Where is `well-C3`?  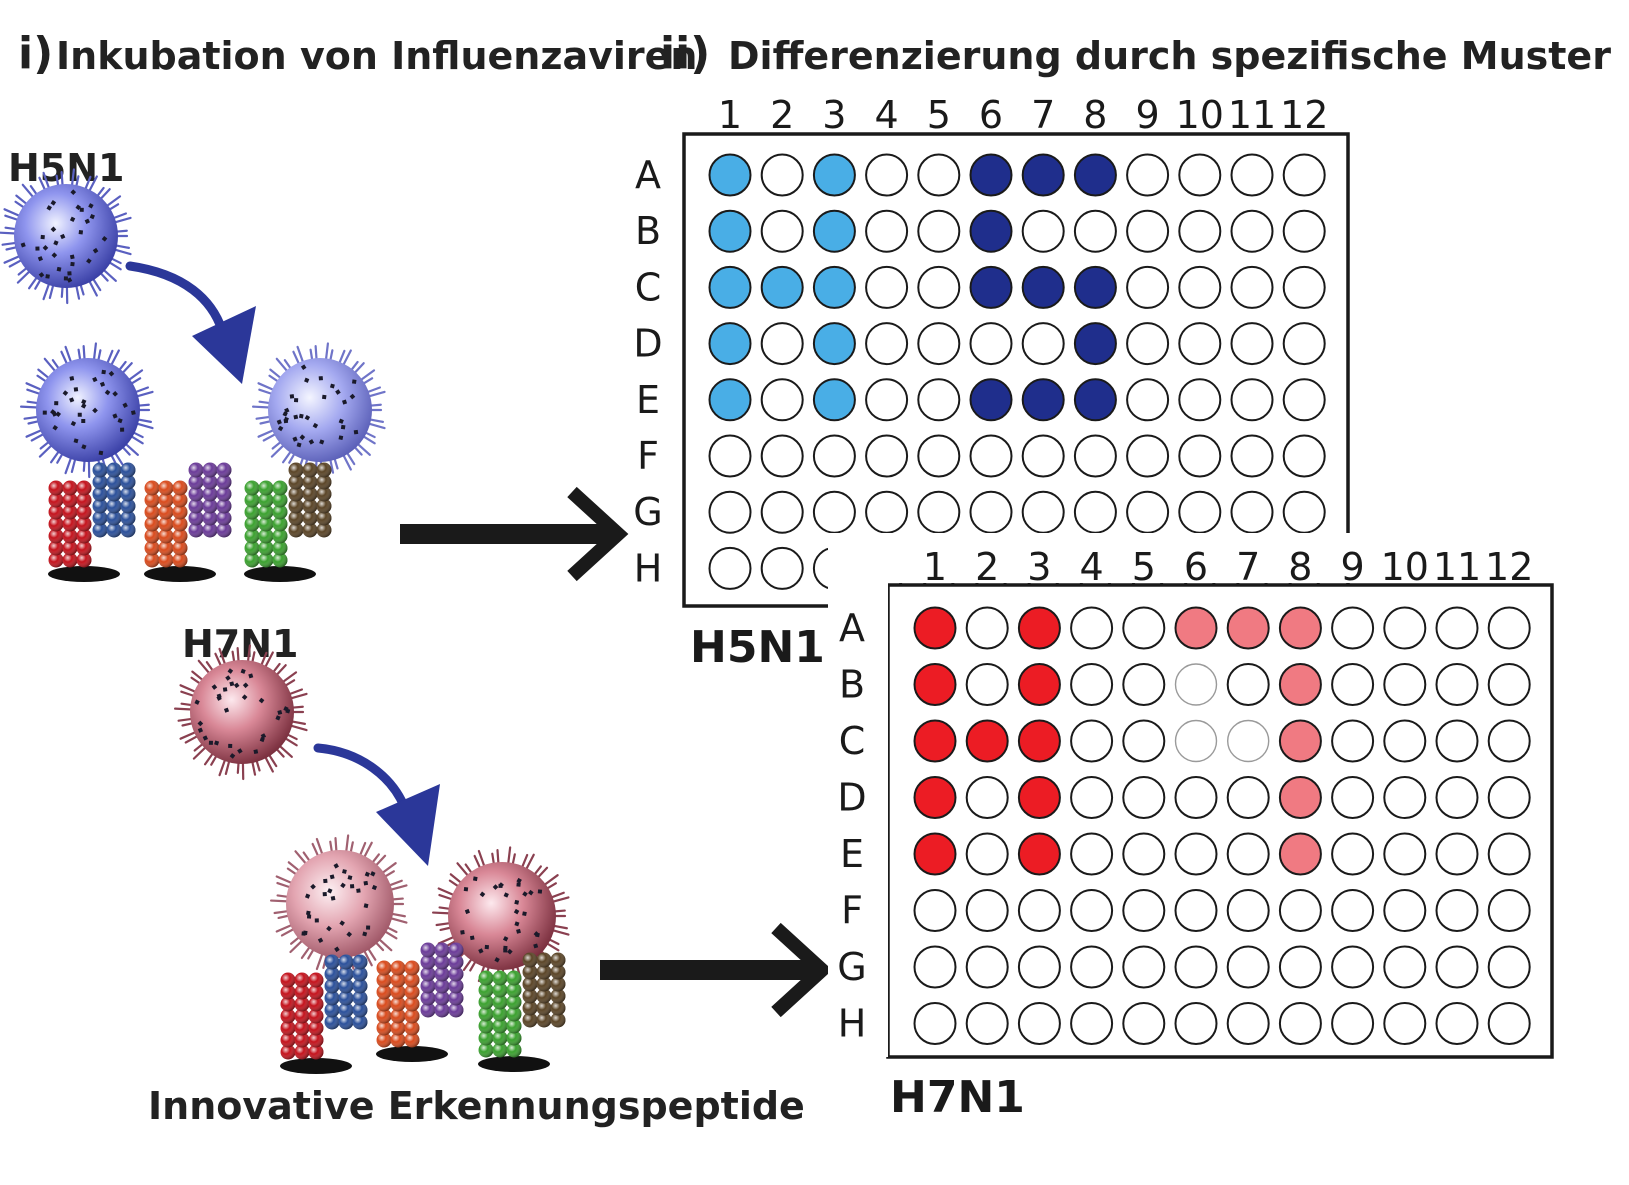
well-C3 is located at coordinates (834, 287).